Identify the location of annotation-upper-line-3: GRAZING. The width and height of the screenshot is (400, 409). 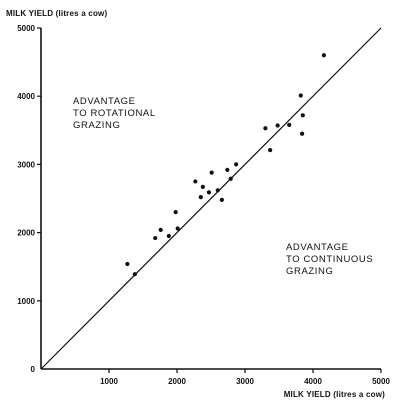
(96, 125).